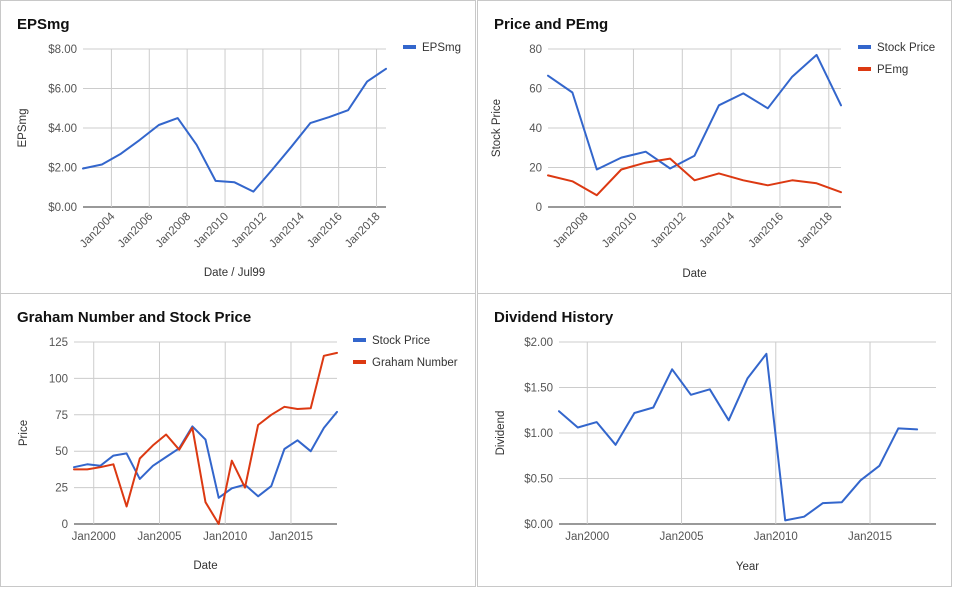 The height and width of the screenshot is (593, 957). I want to click on chart-title: Dividend History, so click(554, 317).